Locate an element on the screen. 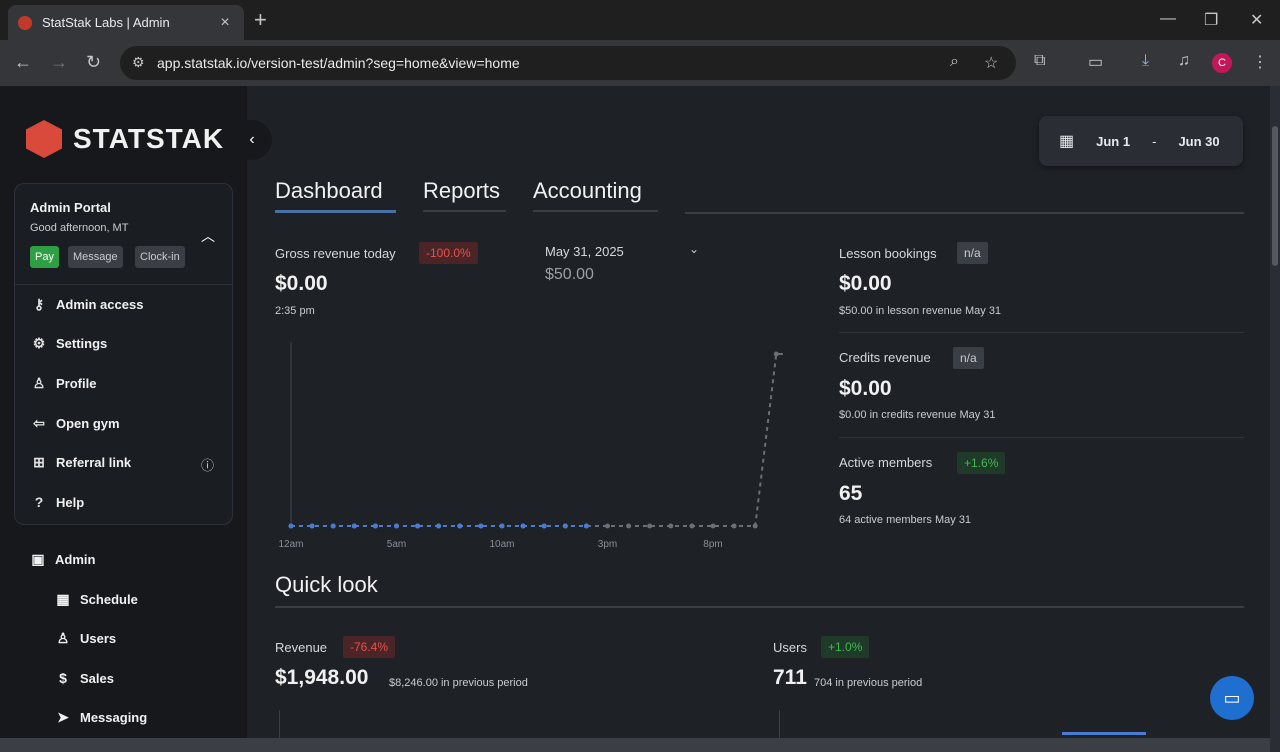 The width and height of the screenshot is (1280, 752). divider is located at coordinates (123, 284).